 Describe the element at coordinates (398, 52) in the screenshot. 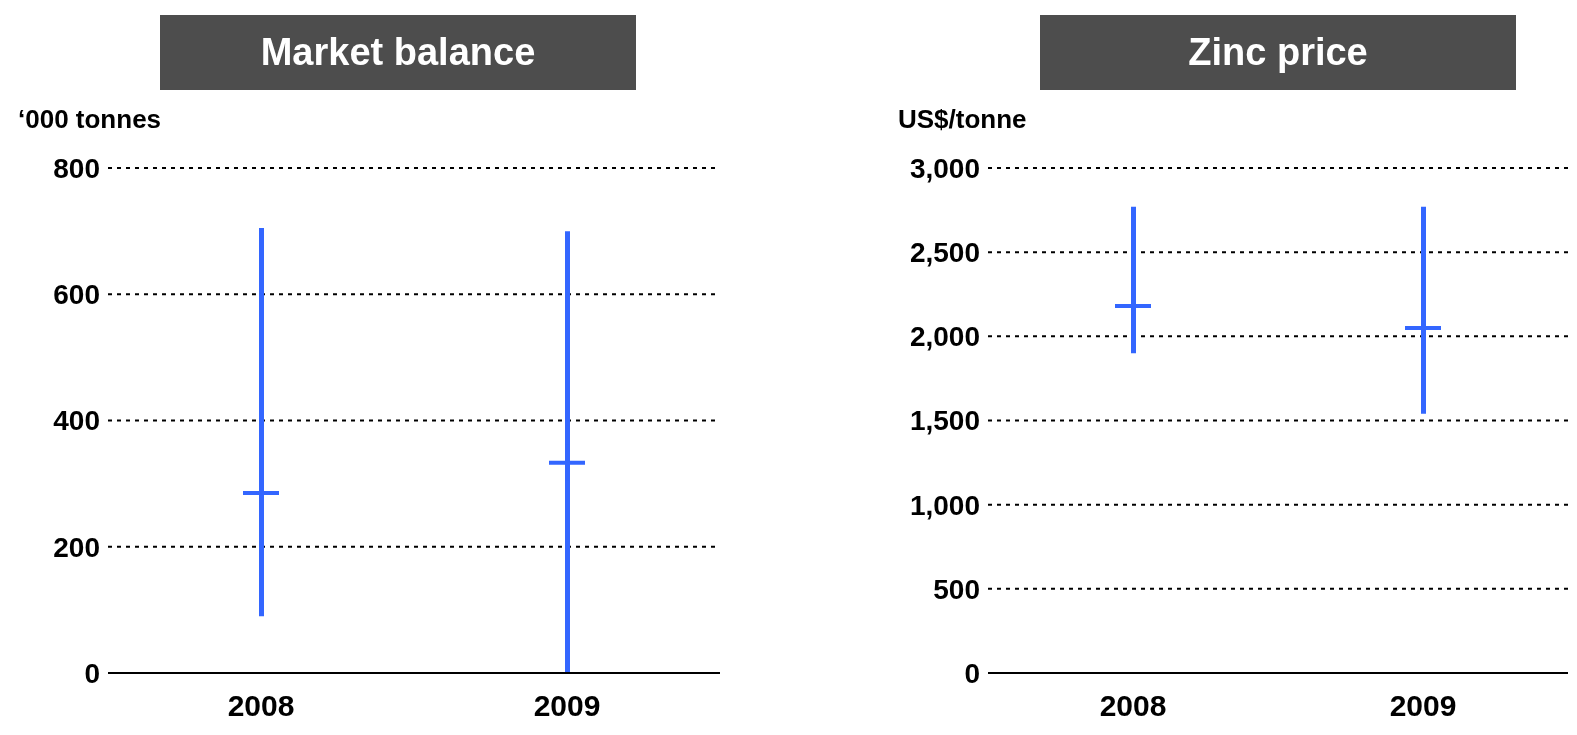

I see `chart-title: Market balance` at that location.